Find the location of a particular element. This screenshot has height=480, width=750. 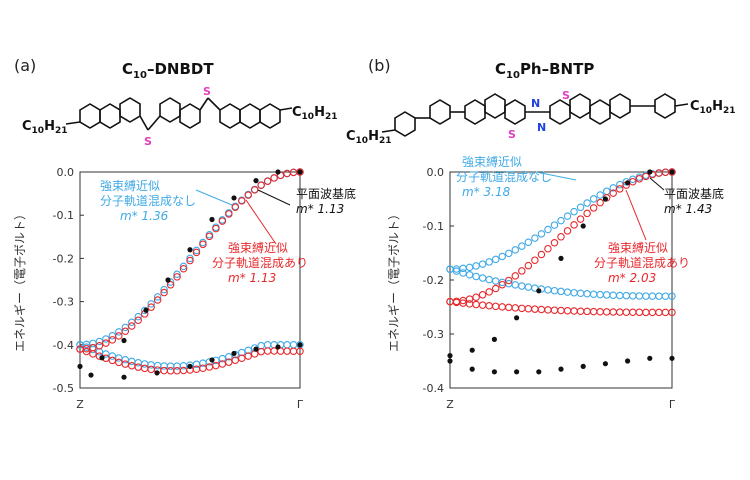

molecule-a-sulfur-2: S is located at coordinates (207, 91).